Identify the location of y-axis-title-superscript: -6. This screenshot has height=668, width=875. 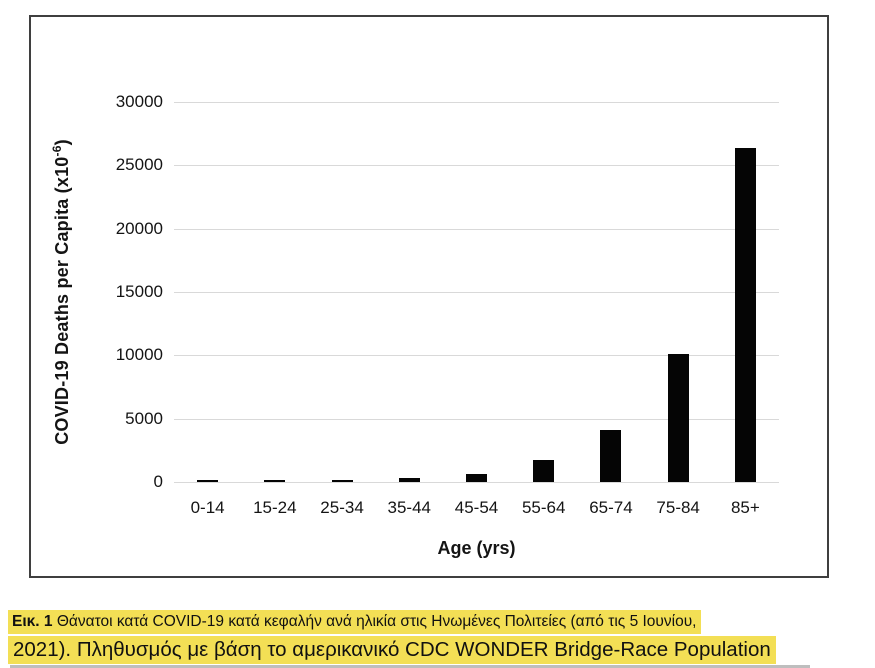
(57, 151).